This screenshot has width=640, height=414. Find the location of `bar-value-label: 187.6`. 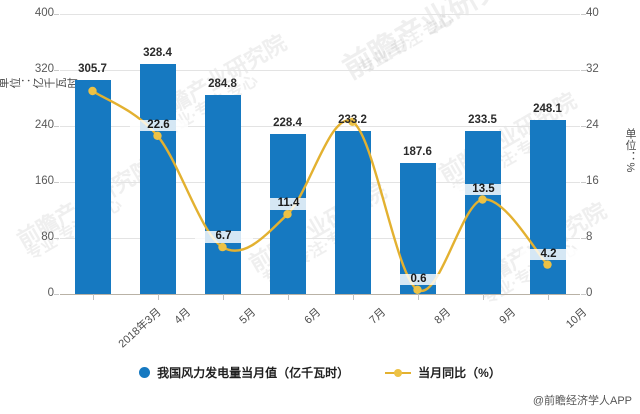

bar-value-label: 187.6 is located at coordinates (417, 151).